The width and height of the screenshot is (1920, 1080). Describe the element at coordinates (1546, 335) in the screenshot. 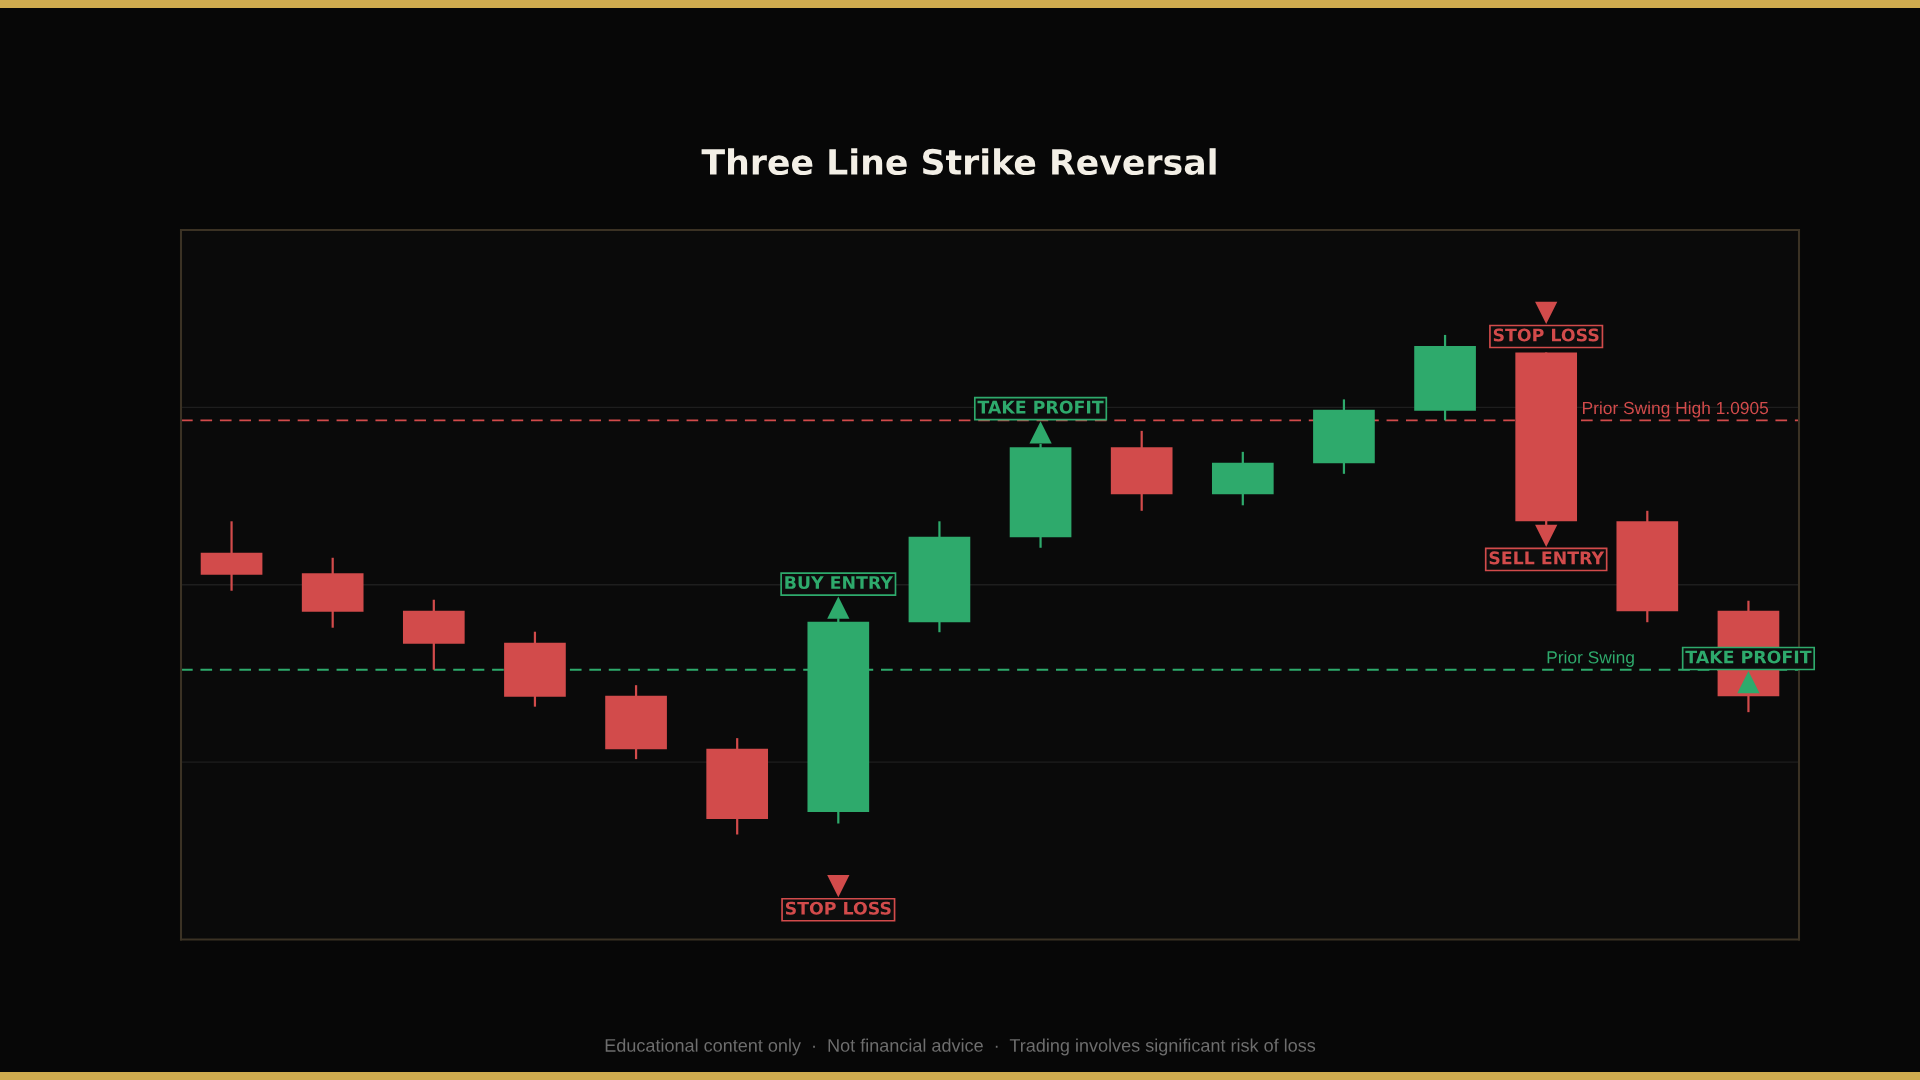

I see `annotation: STOP LOSS` at that location.